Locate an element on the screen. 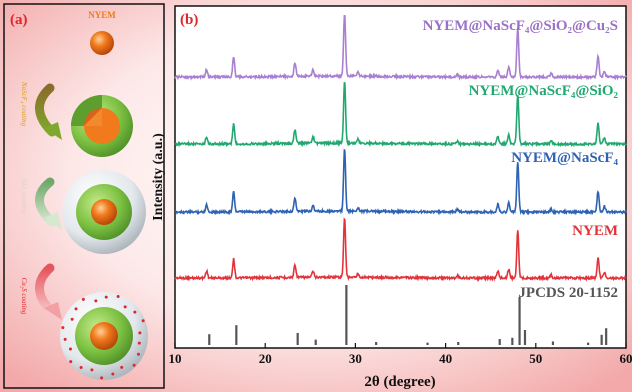 This screenshot has width=632, height=392. step-label-cu2s: Cu₂S coating is located at coordinates (24, 296).